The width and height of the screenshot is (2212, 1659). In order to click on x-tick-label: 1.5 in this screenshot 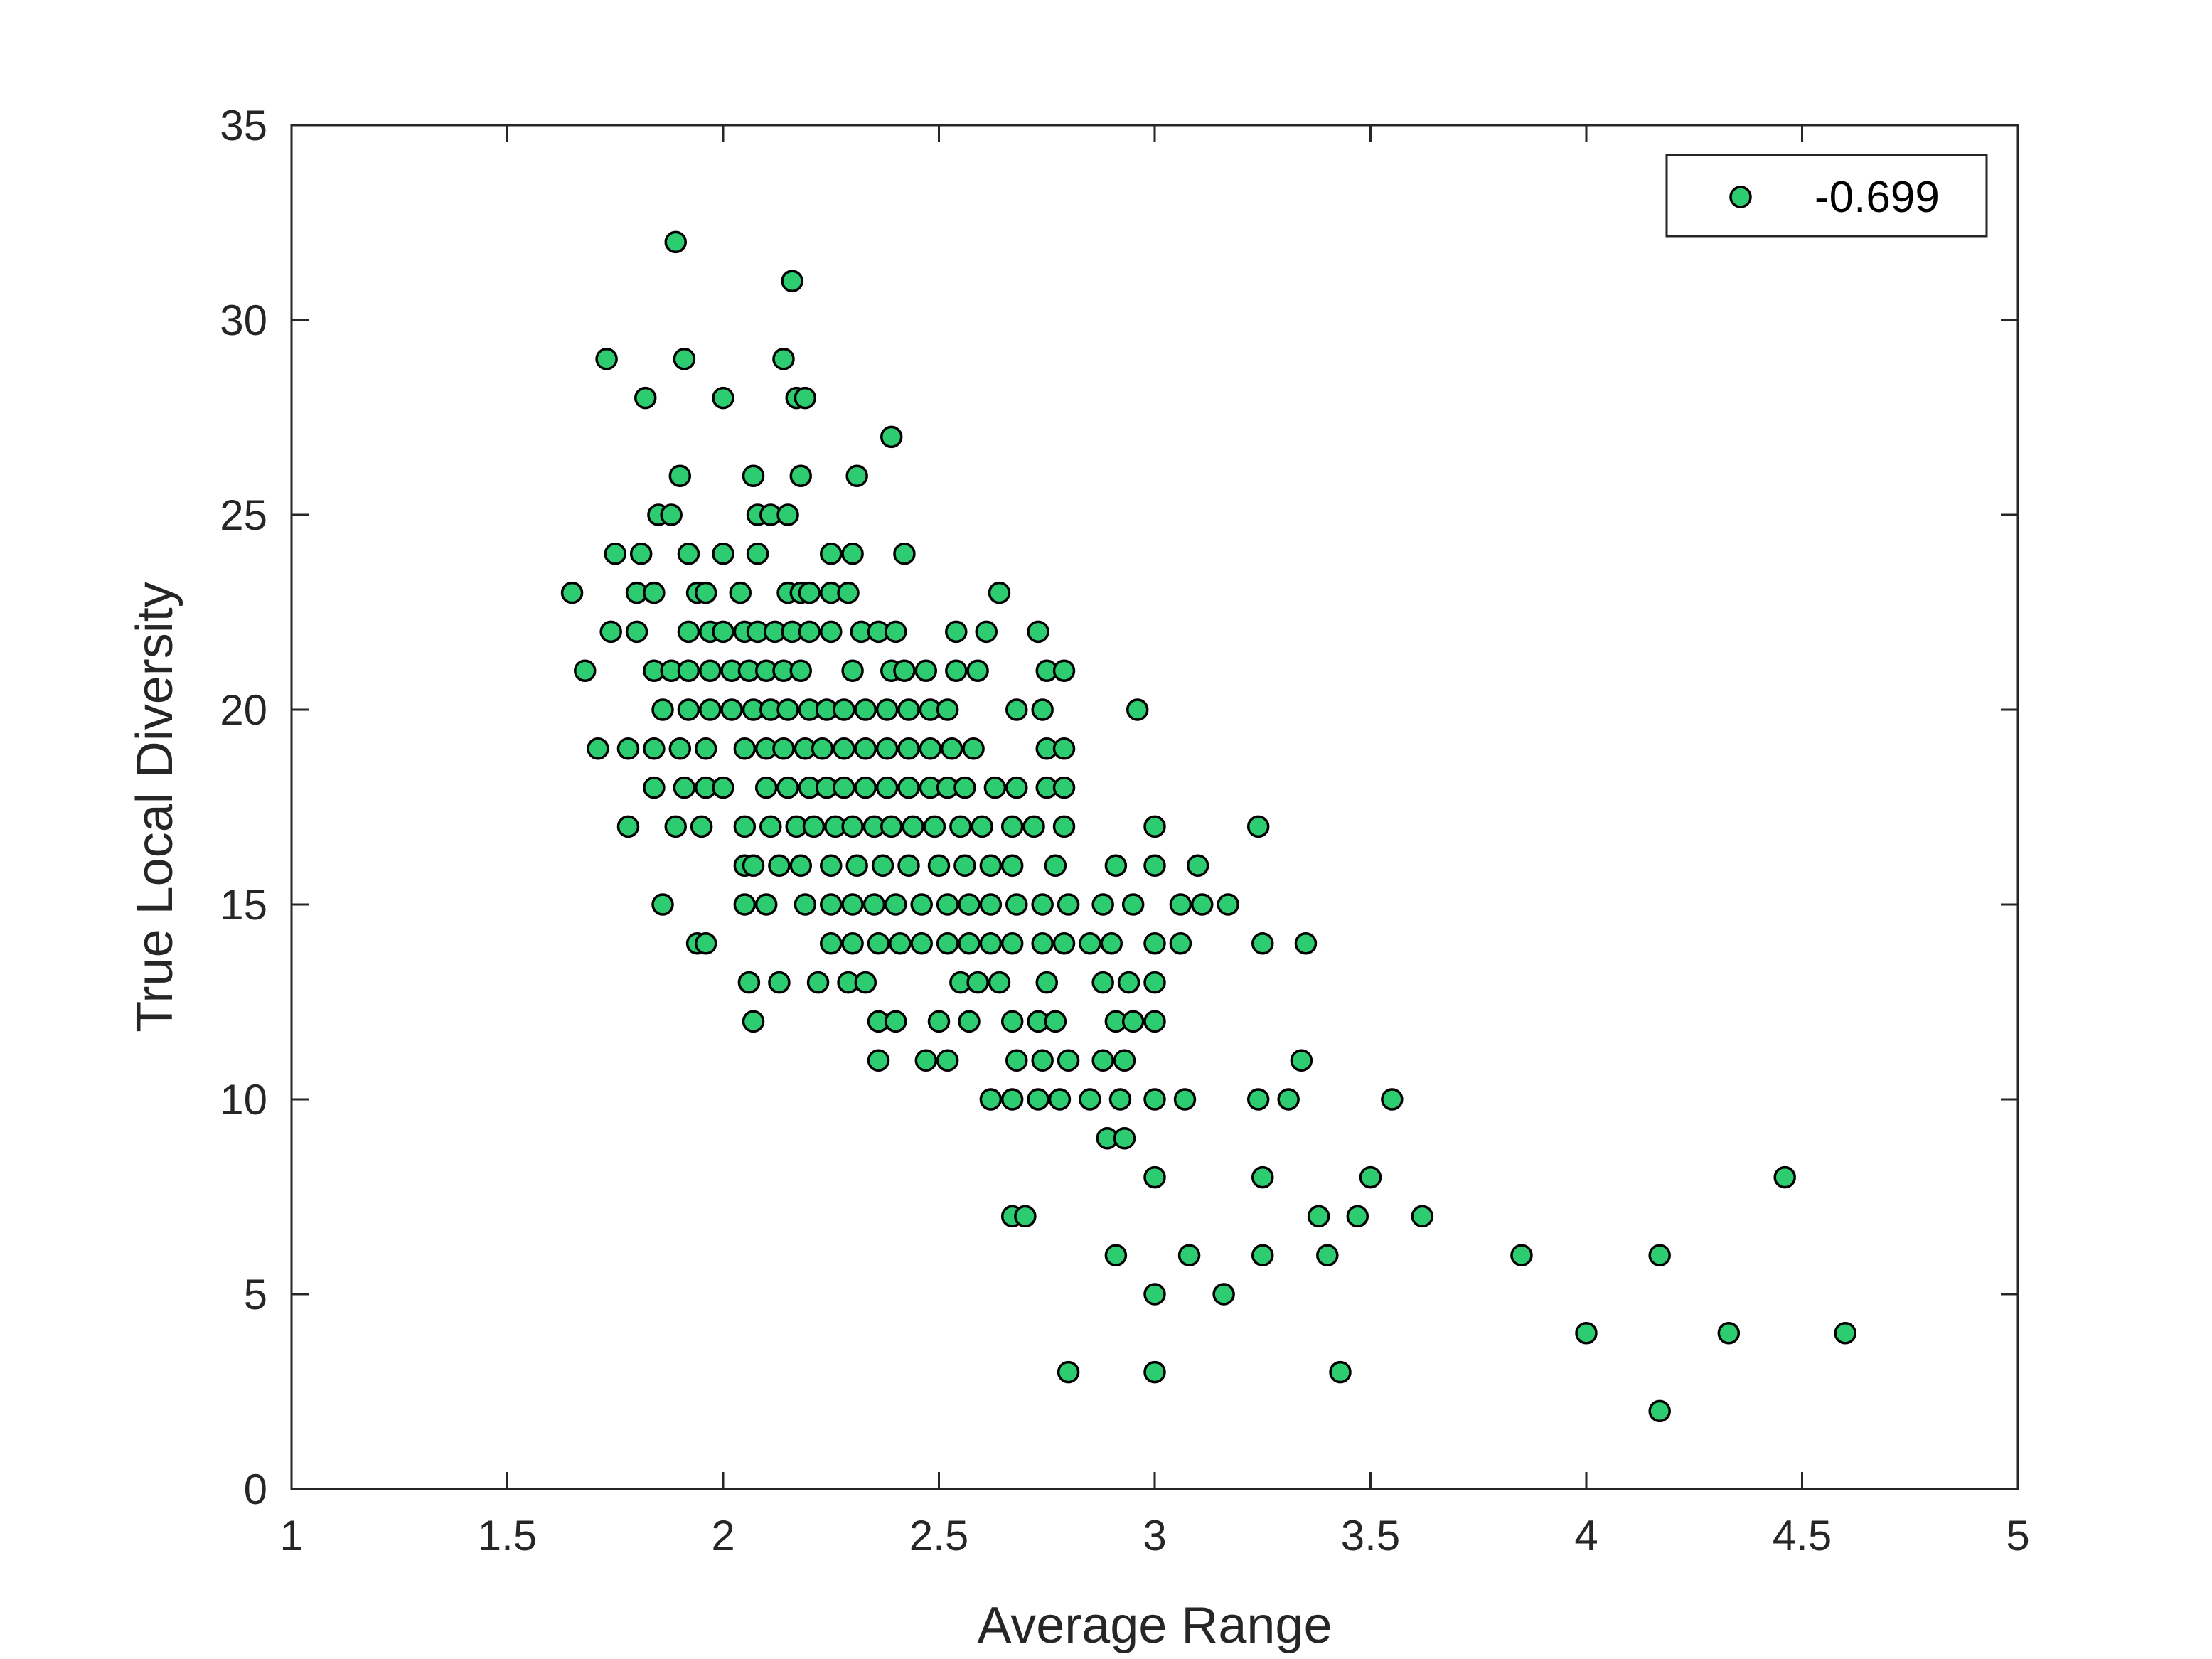, I will do `click(507, 1535)`.